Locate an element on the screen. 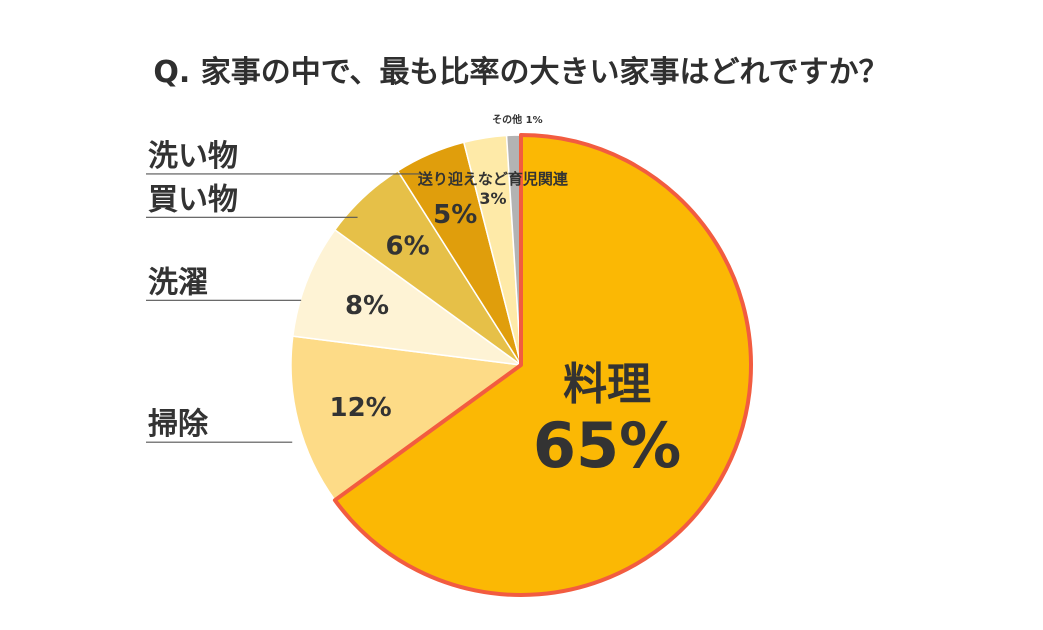 The image size is (1043, 630). slice-3-value-label: 8% is located at coordinates (367, 306).